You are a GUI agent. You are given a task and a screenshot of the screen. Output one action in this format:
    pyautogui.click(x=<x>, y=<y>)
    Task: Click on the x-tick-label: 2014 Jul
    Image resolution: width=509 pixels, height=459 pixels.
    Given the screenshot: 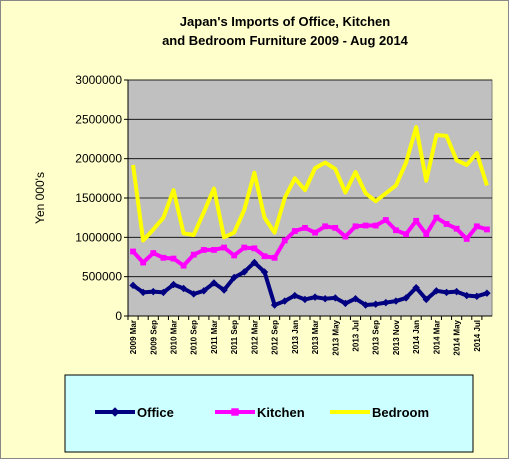 What is the action you would take?
    pyautogui.click(x=477, y=336)
    